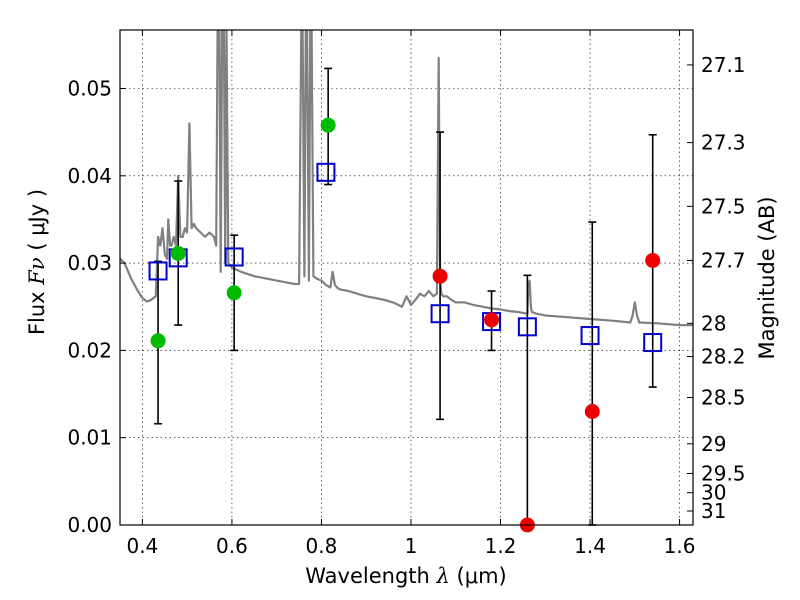 This screenshot has width=800, height=600. Describe the element at coordinates (713, 511) in the screenshot. I see `y2-tick-label: 31` at that location.